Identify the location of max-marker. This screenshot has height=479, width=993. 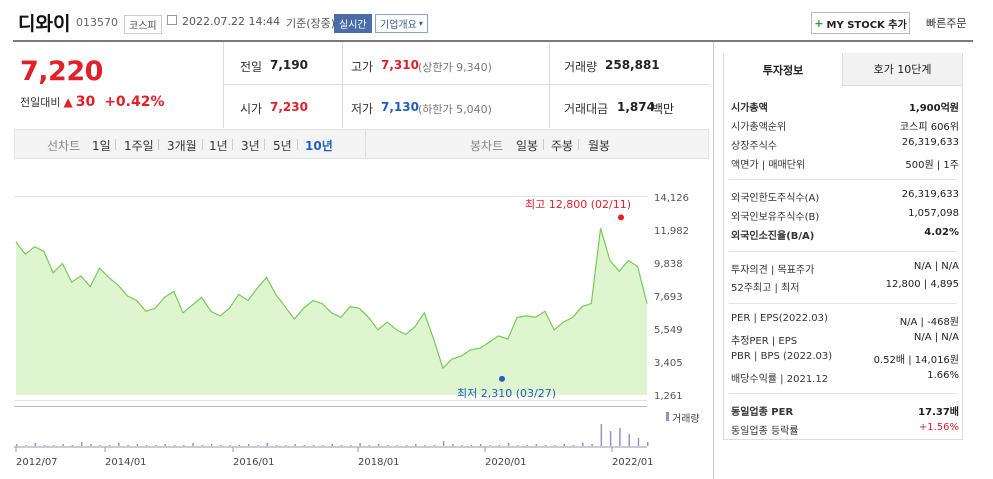
(621, 217).